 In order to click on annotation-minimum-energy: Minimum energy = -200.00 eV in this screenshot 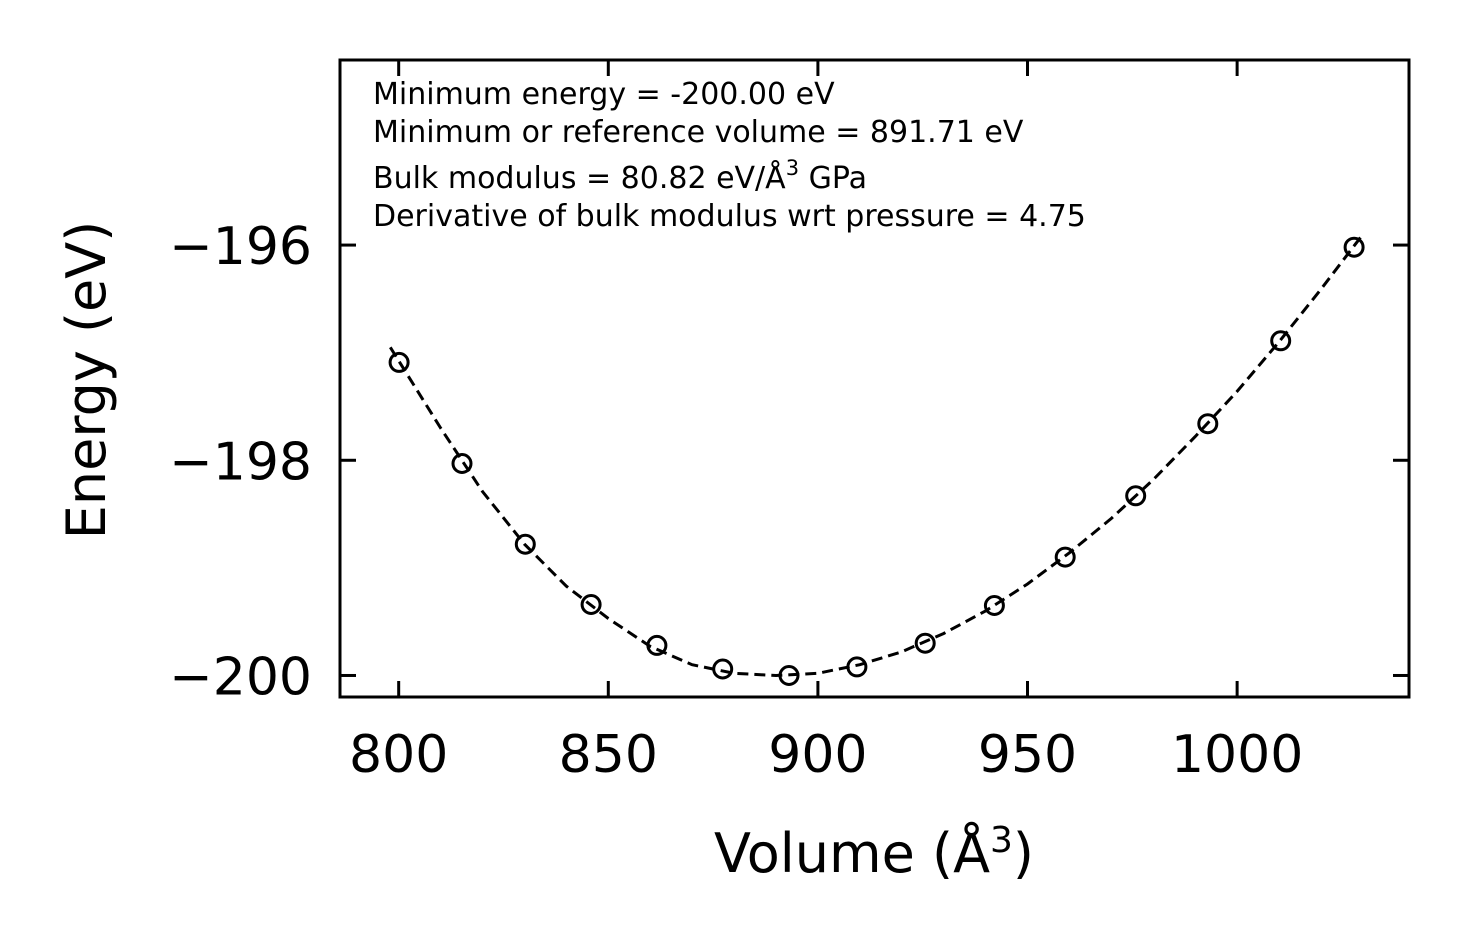, I will do `click(604, 94)`.